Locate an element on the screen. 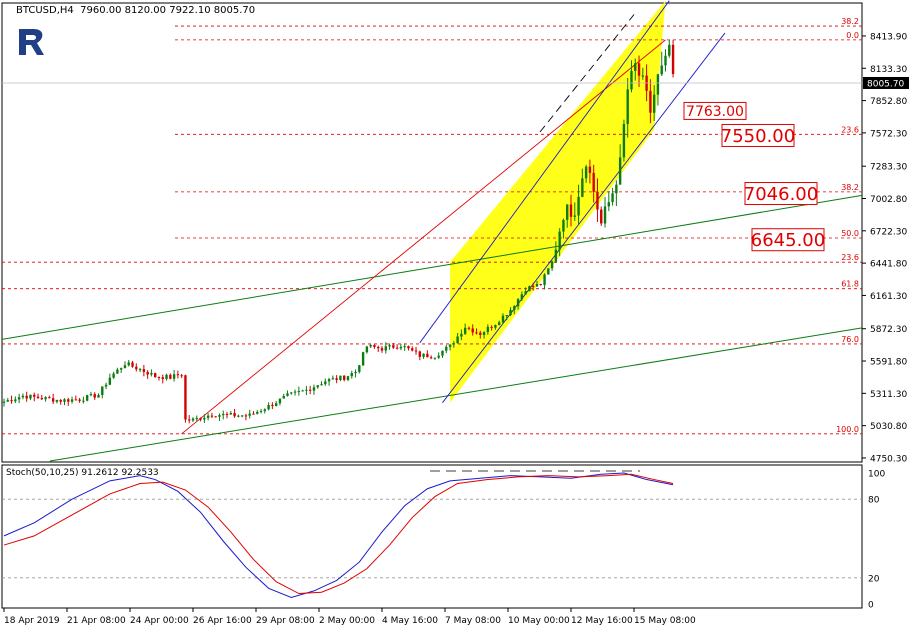 Image resolution: width=910 pixels, height=631 pixels. stoch-line-signal is located at coordinates (338, 534).